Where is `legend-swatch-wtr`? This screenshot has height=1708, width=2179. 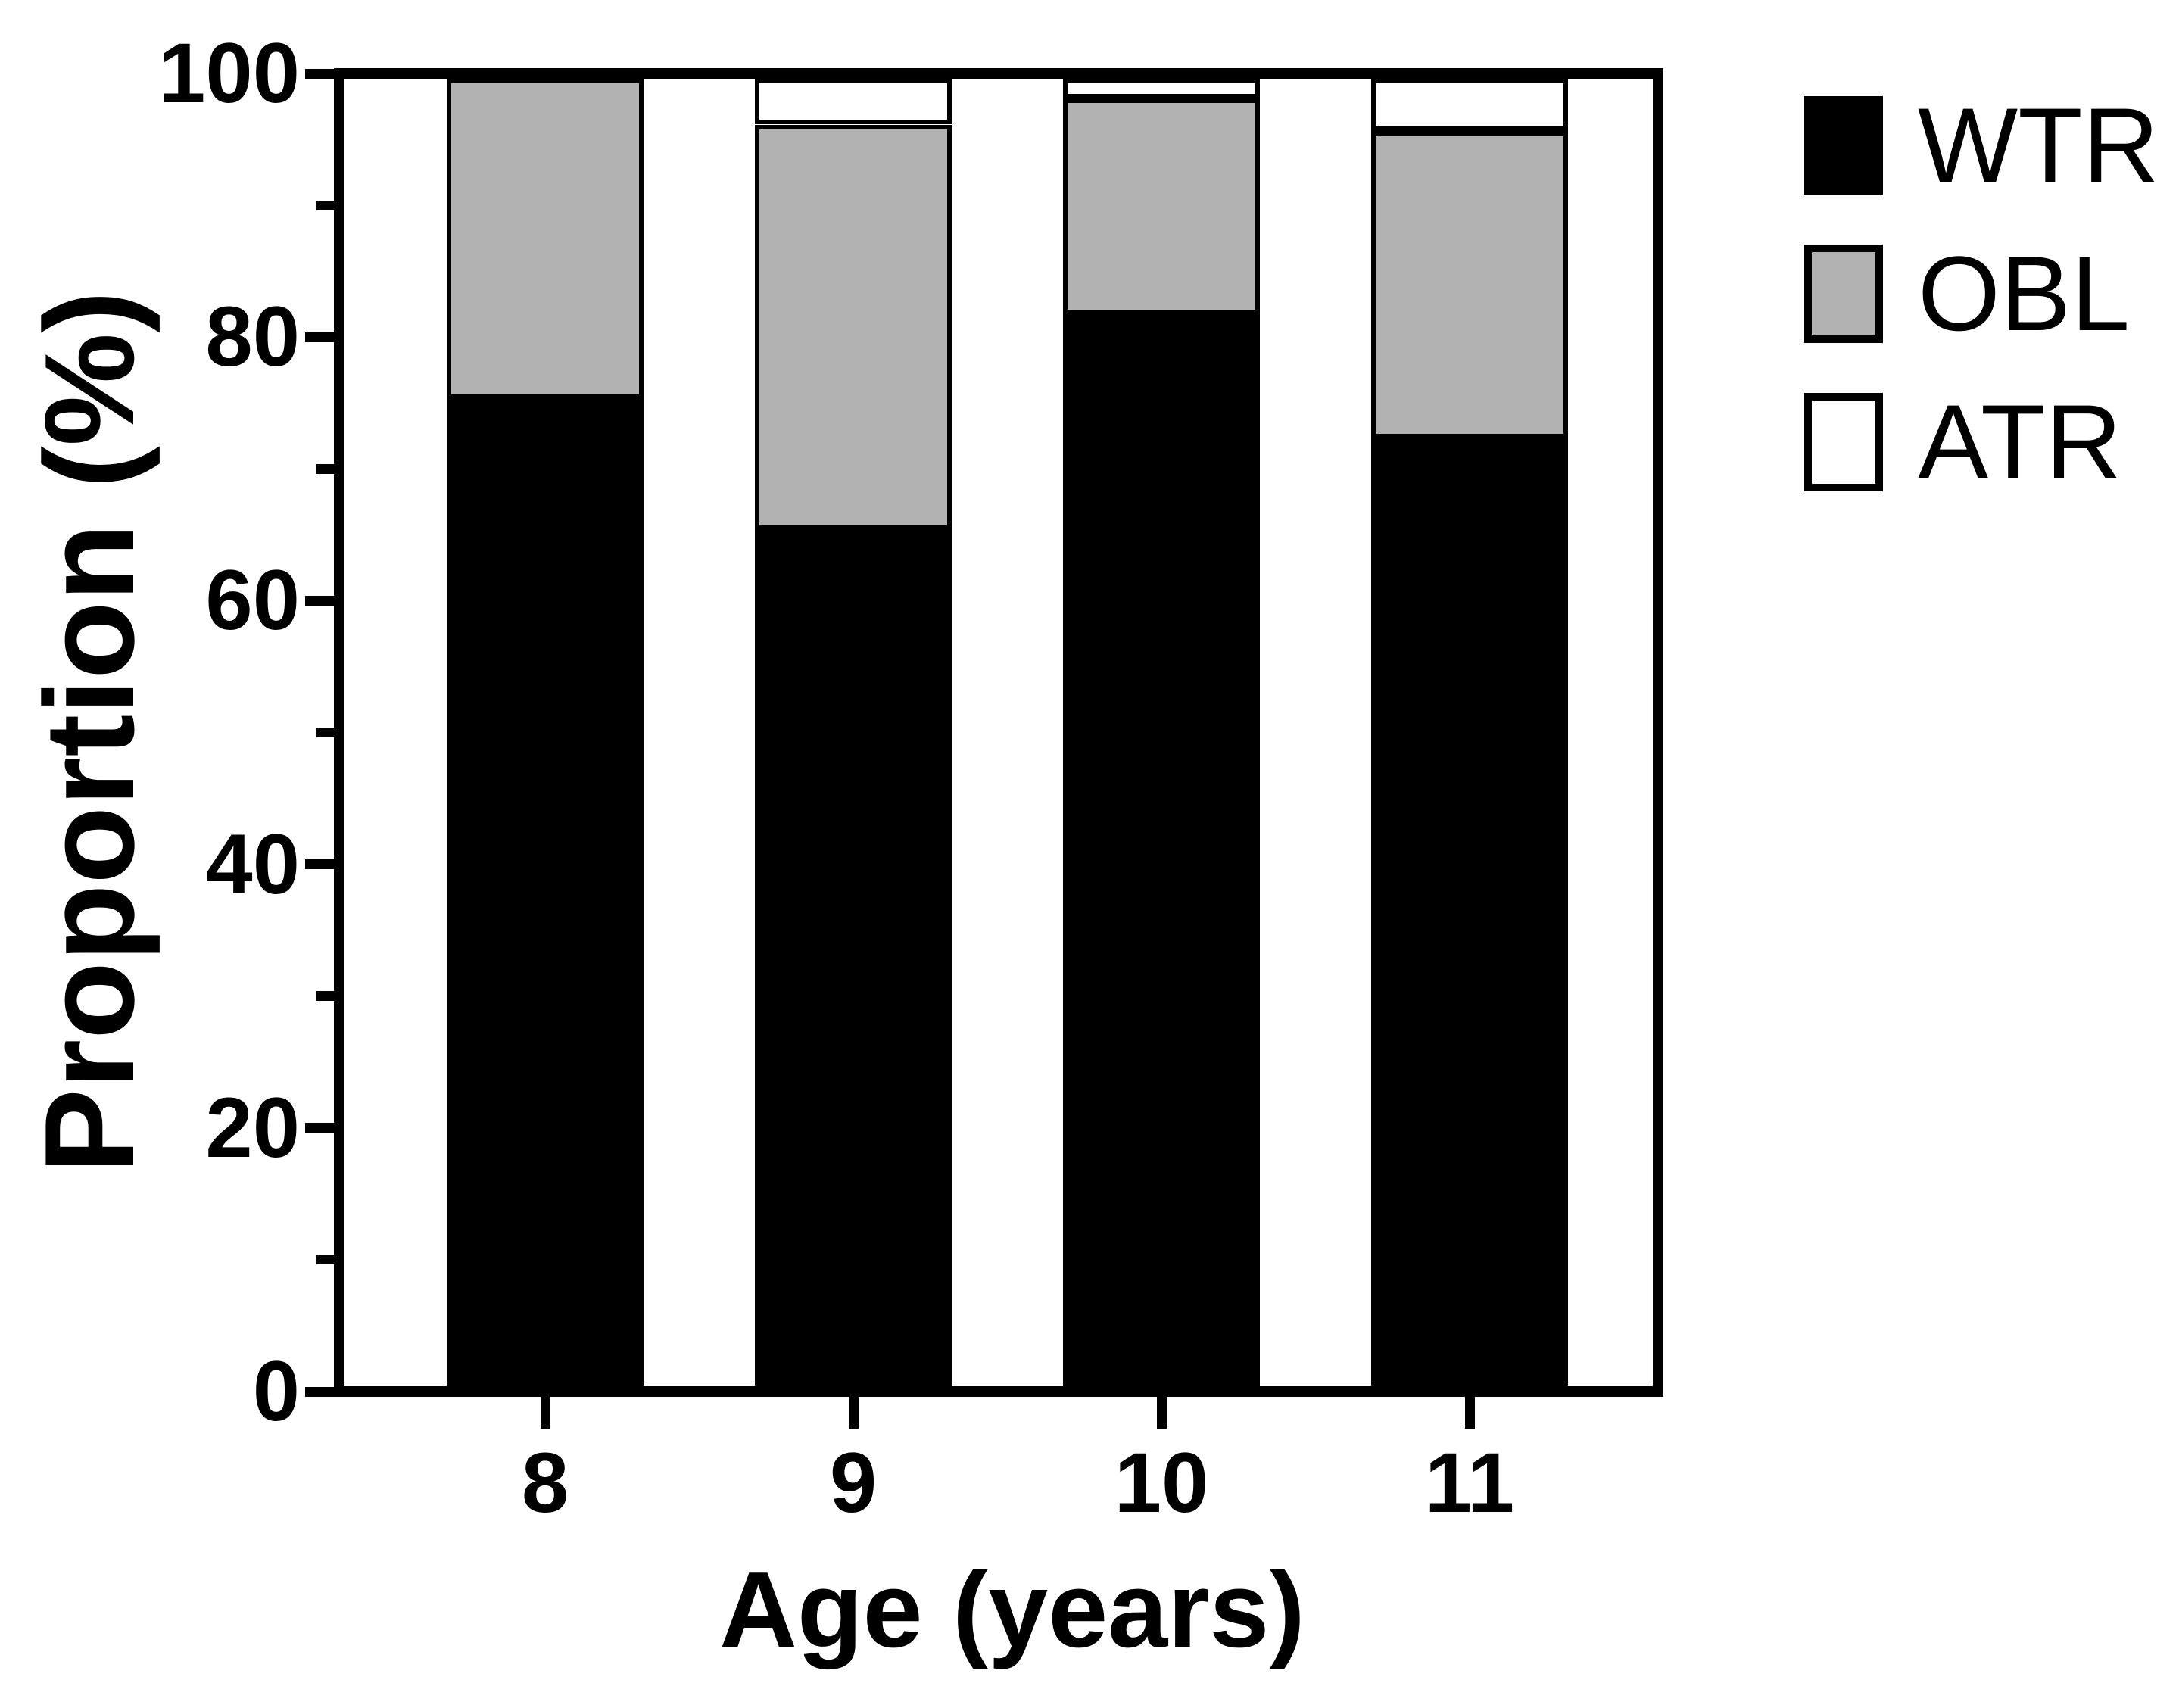
legend-swatch-wtr is located at coordinates (1843, 145).